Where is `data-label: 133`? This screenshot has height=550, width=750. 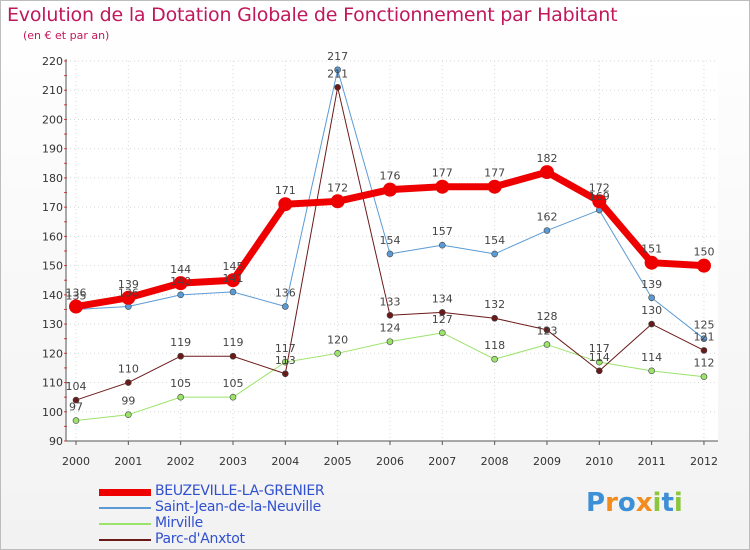
data-label: 133 is located at coordinates (389, 301).